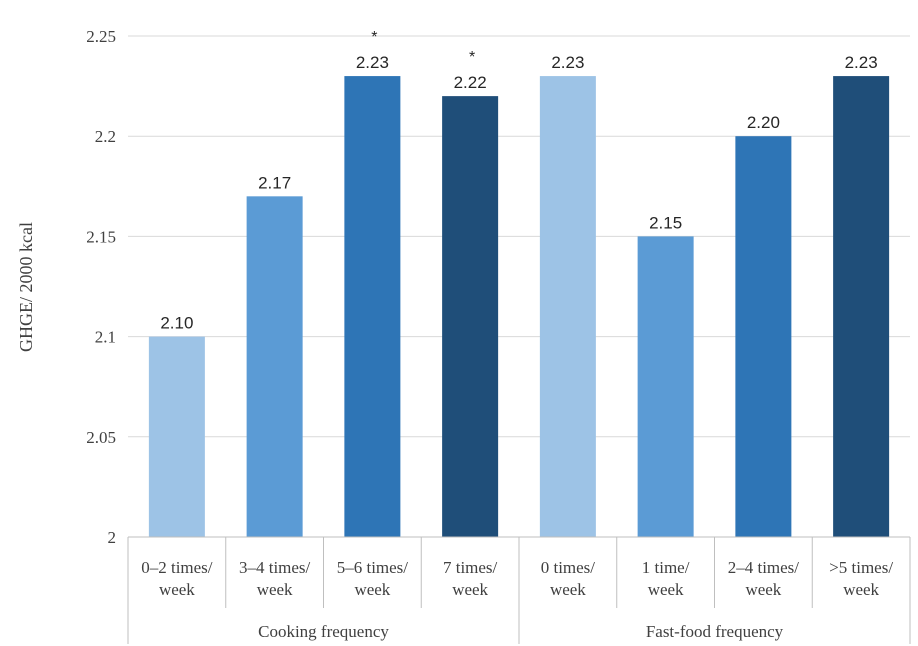  Describe the element at coordinates (275, 578) in the screenshot. I see `x-category-label: 3–4 times/week` at that location.